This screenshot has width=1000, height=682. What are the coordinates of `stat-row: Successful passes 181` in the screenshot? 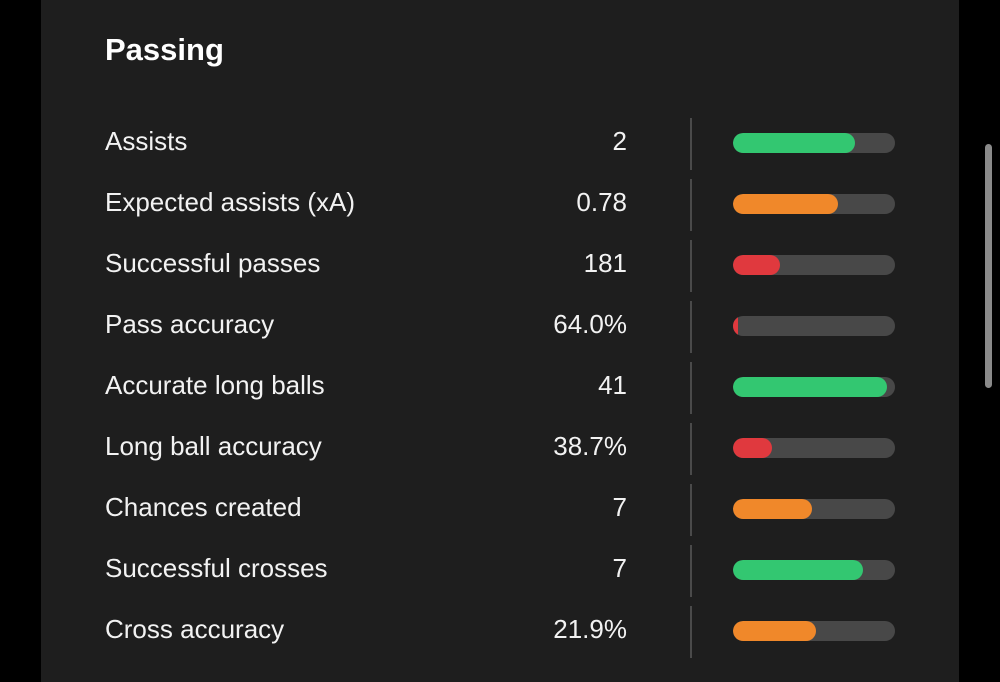 It's located at (500, 266).